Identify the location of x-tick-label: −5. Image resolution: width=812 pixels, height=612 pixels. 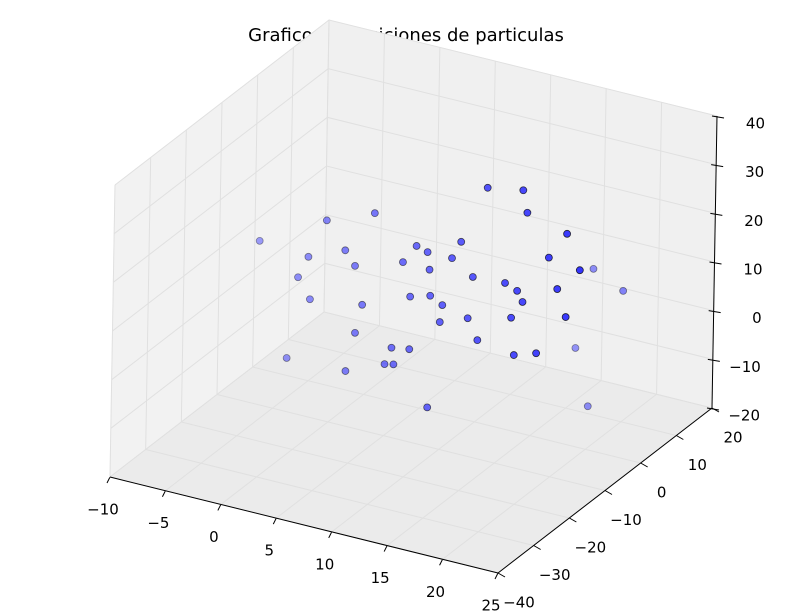
(158, 523).